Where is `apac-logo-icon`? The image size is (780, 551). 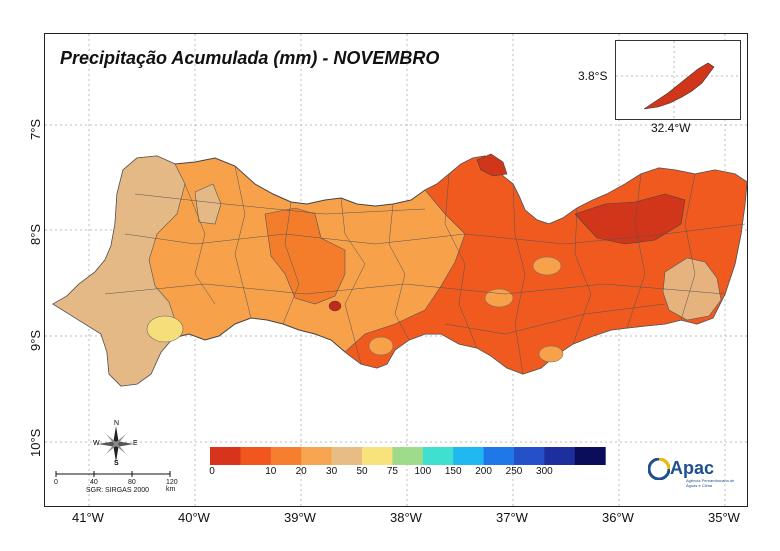
apac-logo-icon is located at coordinates (659, 469).